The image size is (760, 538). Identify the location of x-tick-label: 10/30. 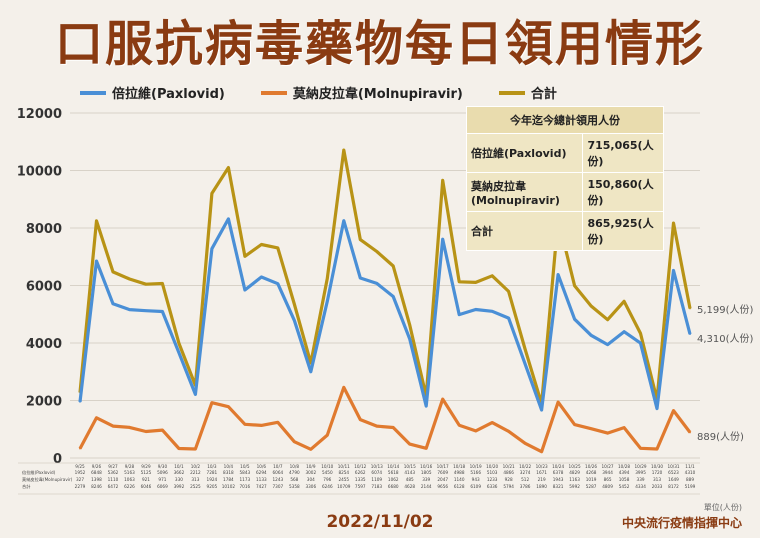
(657, 466).